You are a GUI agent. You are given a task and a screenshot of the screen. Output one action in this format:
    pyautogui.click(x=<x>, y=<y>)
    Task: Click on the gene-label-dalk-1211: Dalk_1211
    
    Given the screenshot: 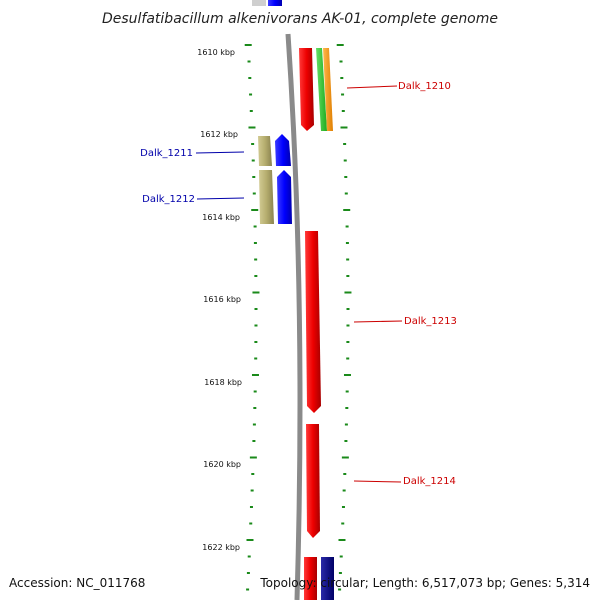 What is the action you would take?
    pyautogui.click(x=166, y=153)
    